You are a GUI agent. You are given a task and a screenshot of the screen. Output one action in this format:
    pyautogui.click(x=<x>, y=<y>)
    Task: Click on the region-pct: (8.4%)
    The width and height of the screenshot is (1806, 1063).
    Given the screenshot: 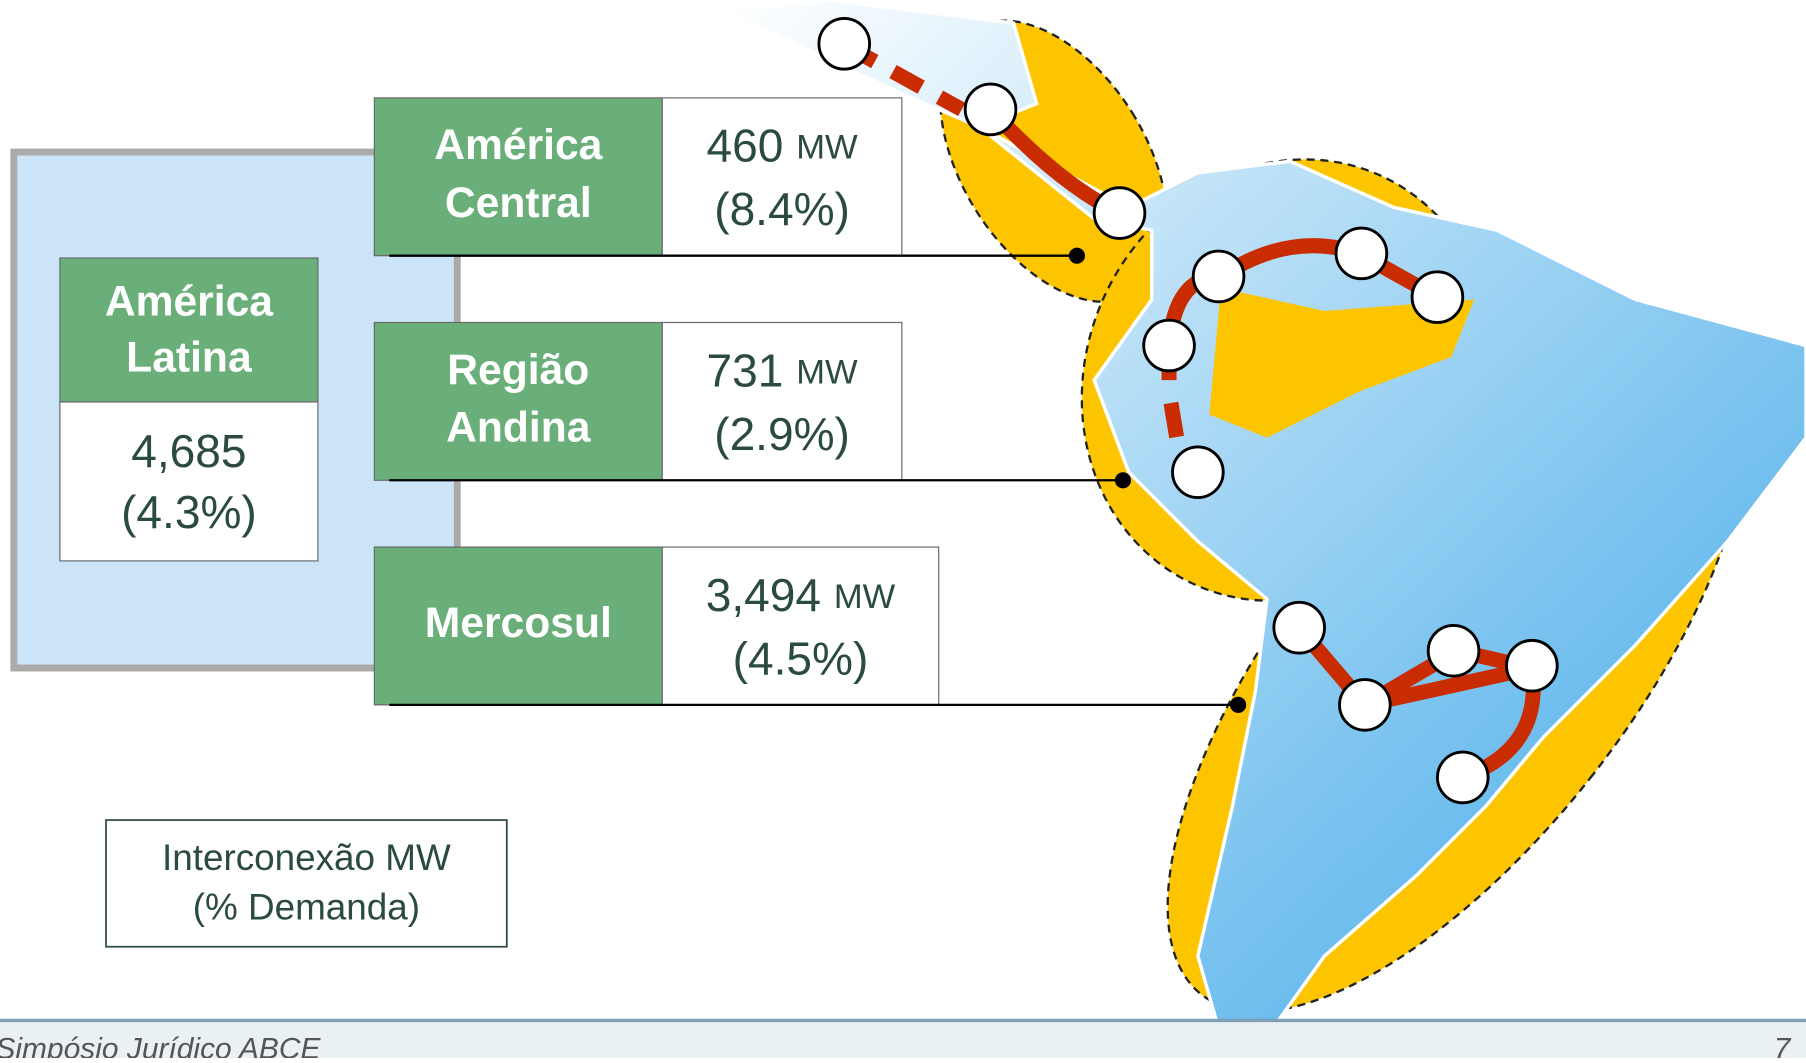 What is the action you would take?
    pyautogui.click(x=782, y=209)
    